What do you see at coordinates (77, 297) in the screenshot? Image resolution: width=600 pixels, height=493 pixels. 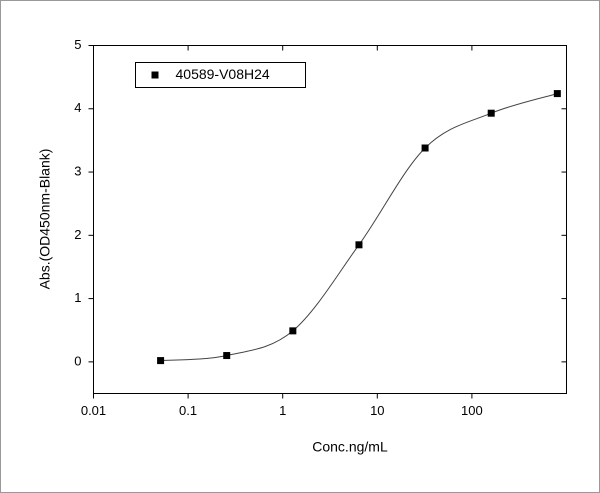 I see `y-tick-label: 1` at bounding box center [77, 297].